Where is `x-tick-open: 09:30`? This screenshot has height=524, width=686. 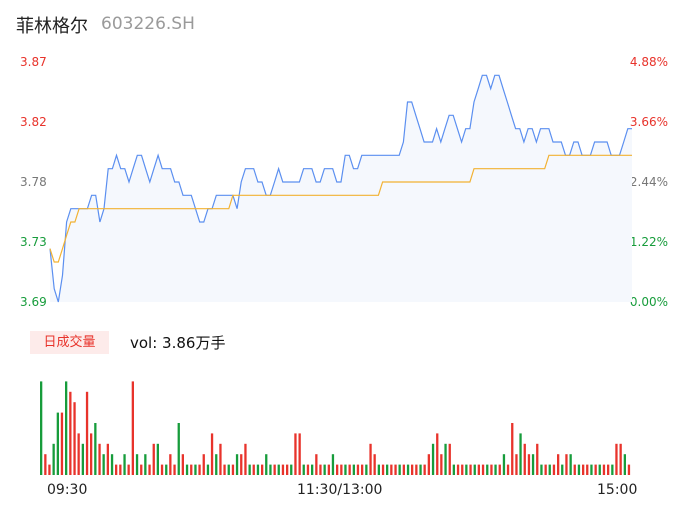 x-tick-open: 09:30 is located at coordinates (67, 490).